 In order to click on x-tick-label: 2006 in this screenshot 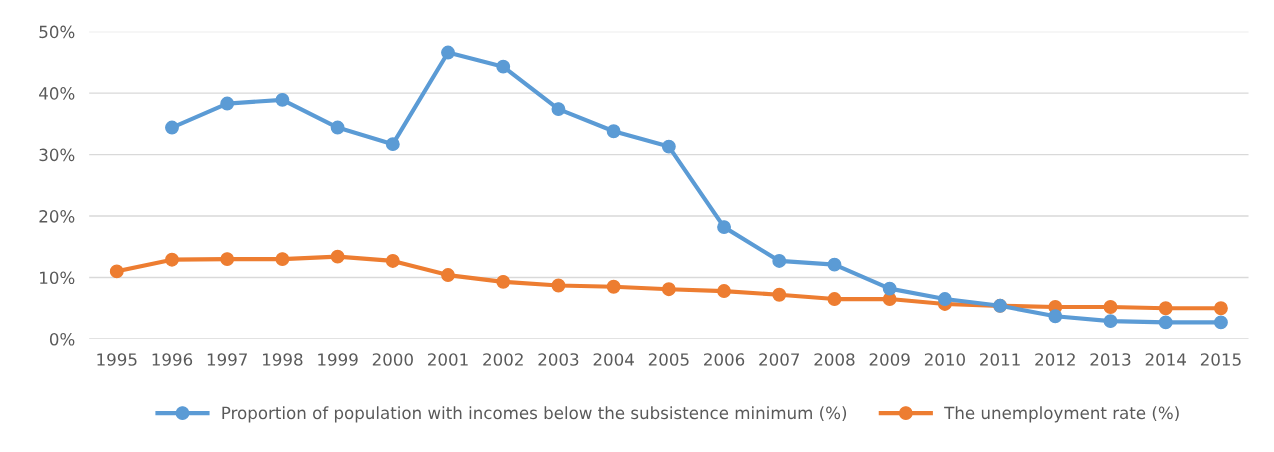, I will do `click(724, 359)`.